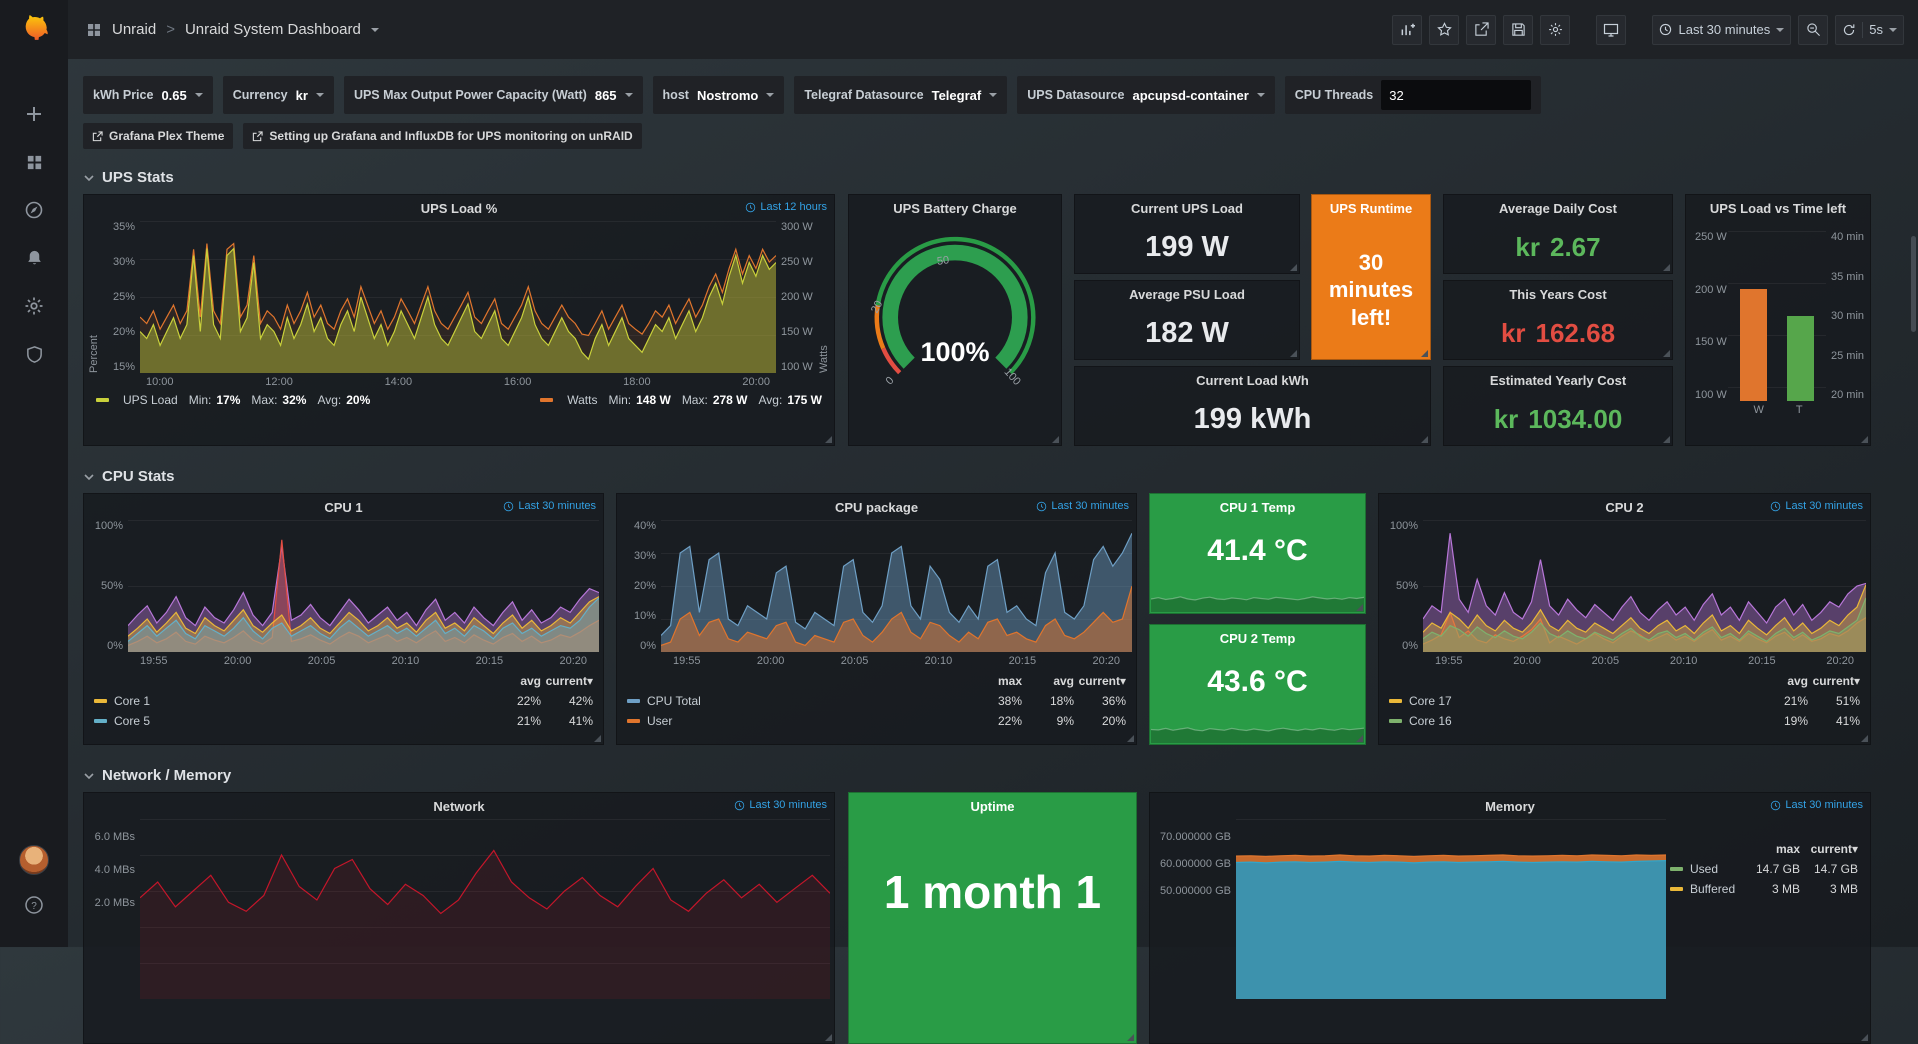 The width and height of the screenshot is (1918, 1044). Describe the element at coordinates (34, 114) in the screenshot. I see `create-icon` at that location.